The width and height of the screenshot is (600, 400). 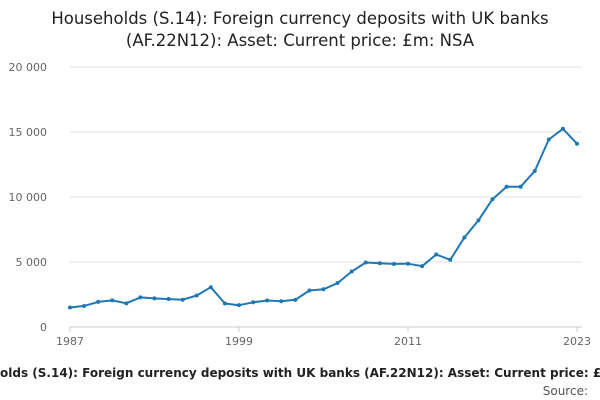 I want to click on x-tick-label: 1999, so click(x=239, y=341).